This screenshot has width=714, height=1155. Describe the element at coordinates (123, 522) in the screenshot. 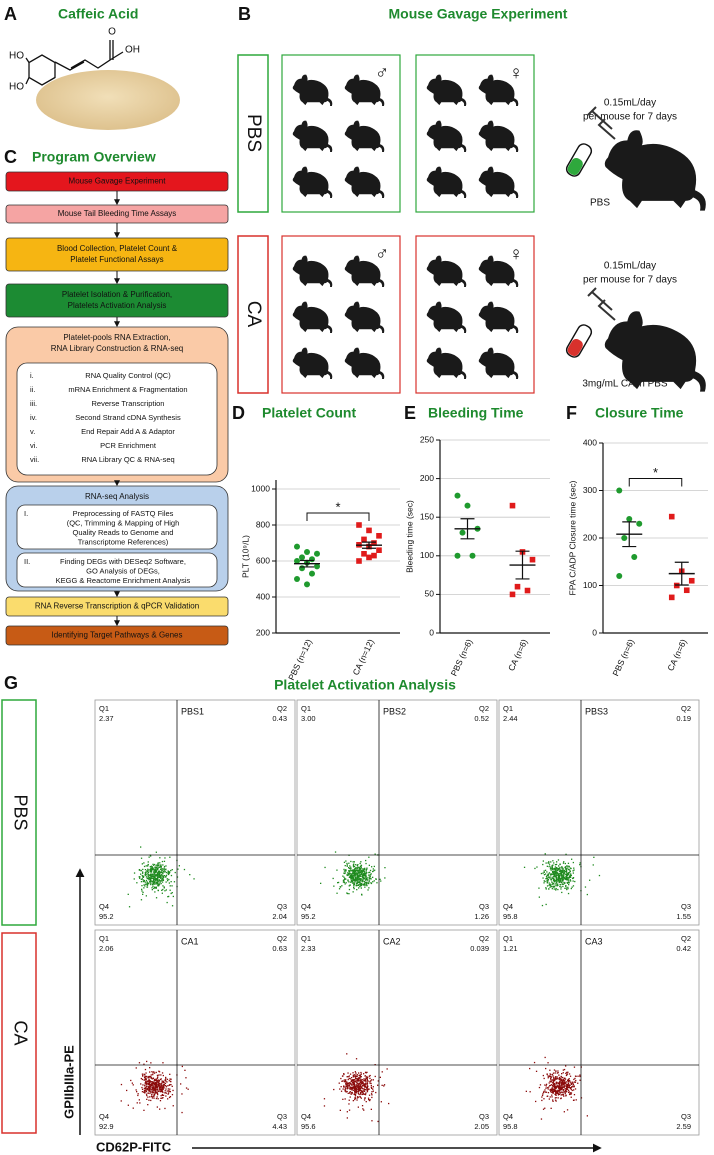

I see `subbox-text: (QC, Trimming & Mapping of High` at that location.